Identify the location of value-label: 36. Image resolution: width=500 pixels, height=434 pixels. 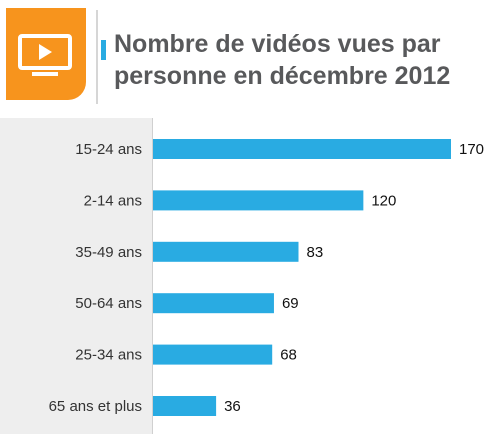
(232, 406).